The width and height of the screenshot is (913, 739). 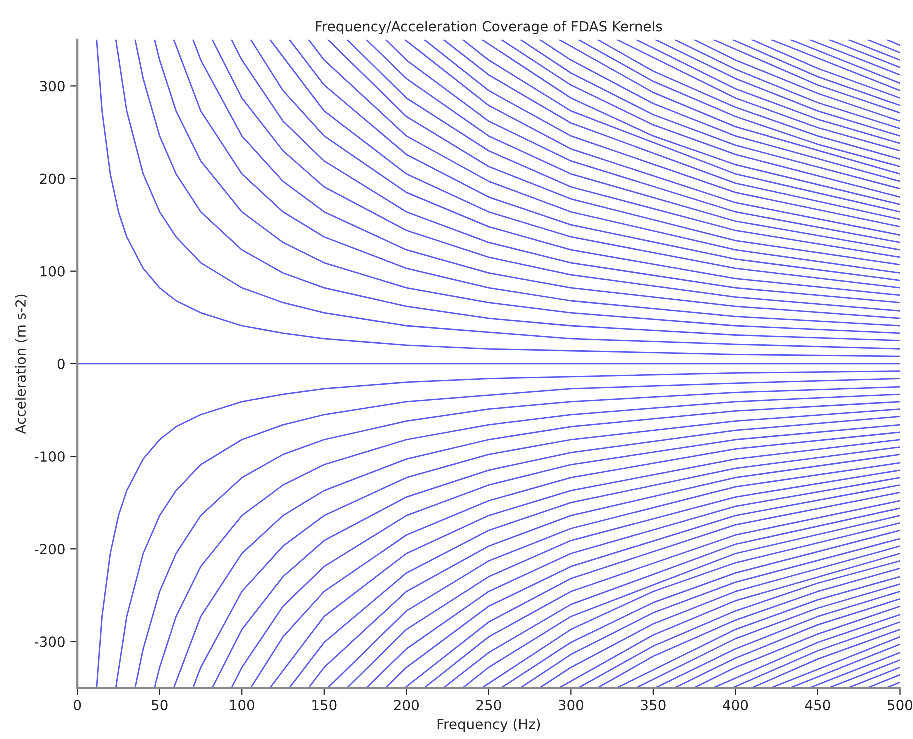 What do you see at coordinates (61, 364) in the screenshot?
I see `y-tick-label: 0` at bounding box center [61, 364].